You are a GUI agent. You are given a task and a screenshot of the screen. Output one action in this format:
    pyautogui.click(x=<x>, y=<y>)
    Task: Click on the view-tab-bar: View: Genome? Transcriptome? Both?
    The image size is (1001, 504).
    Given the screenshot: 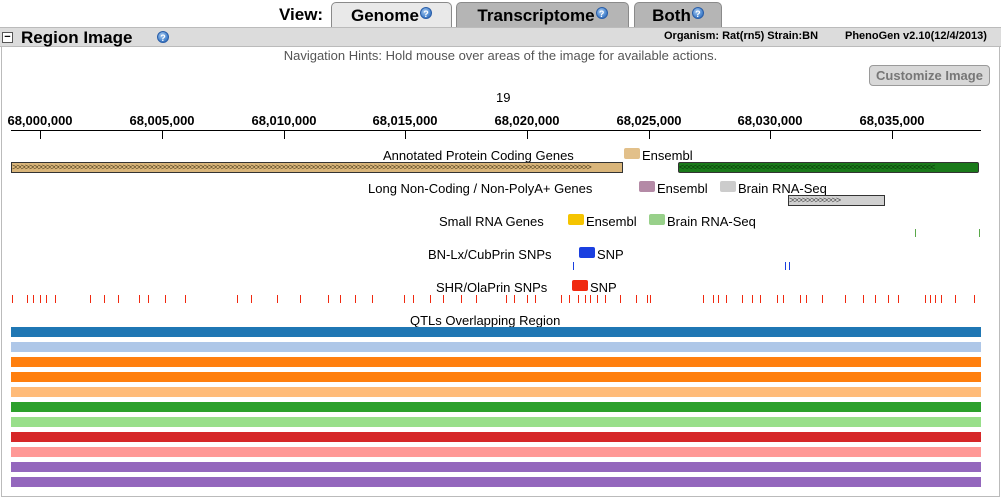 What is the action you would take?
    pyautogui.click(x=500, y=14)
    